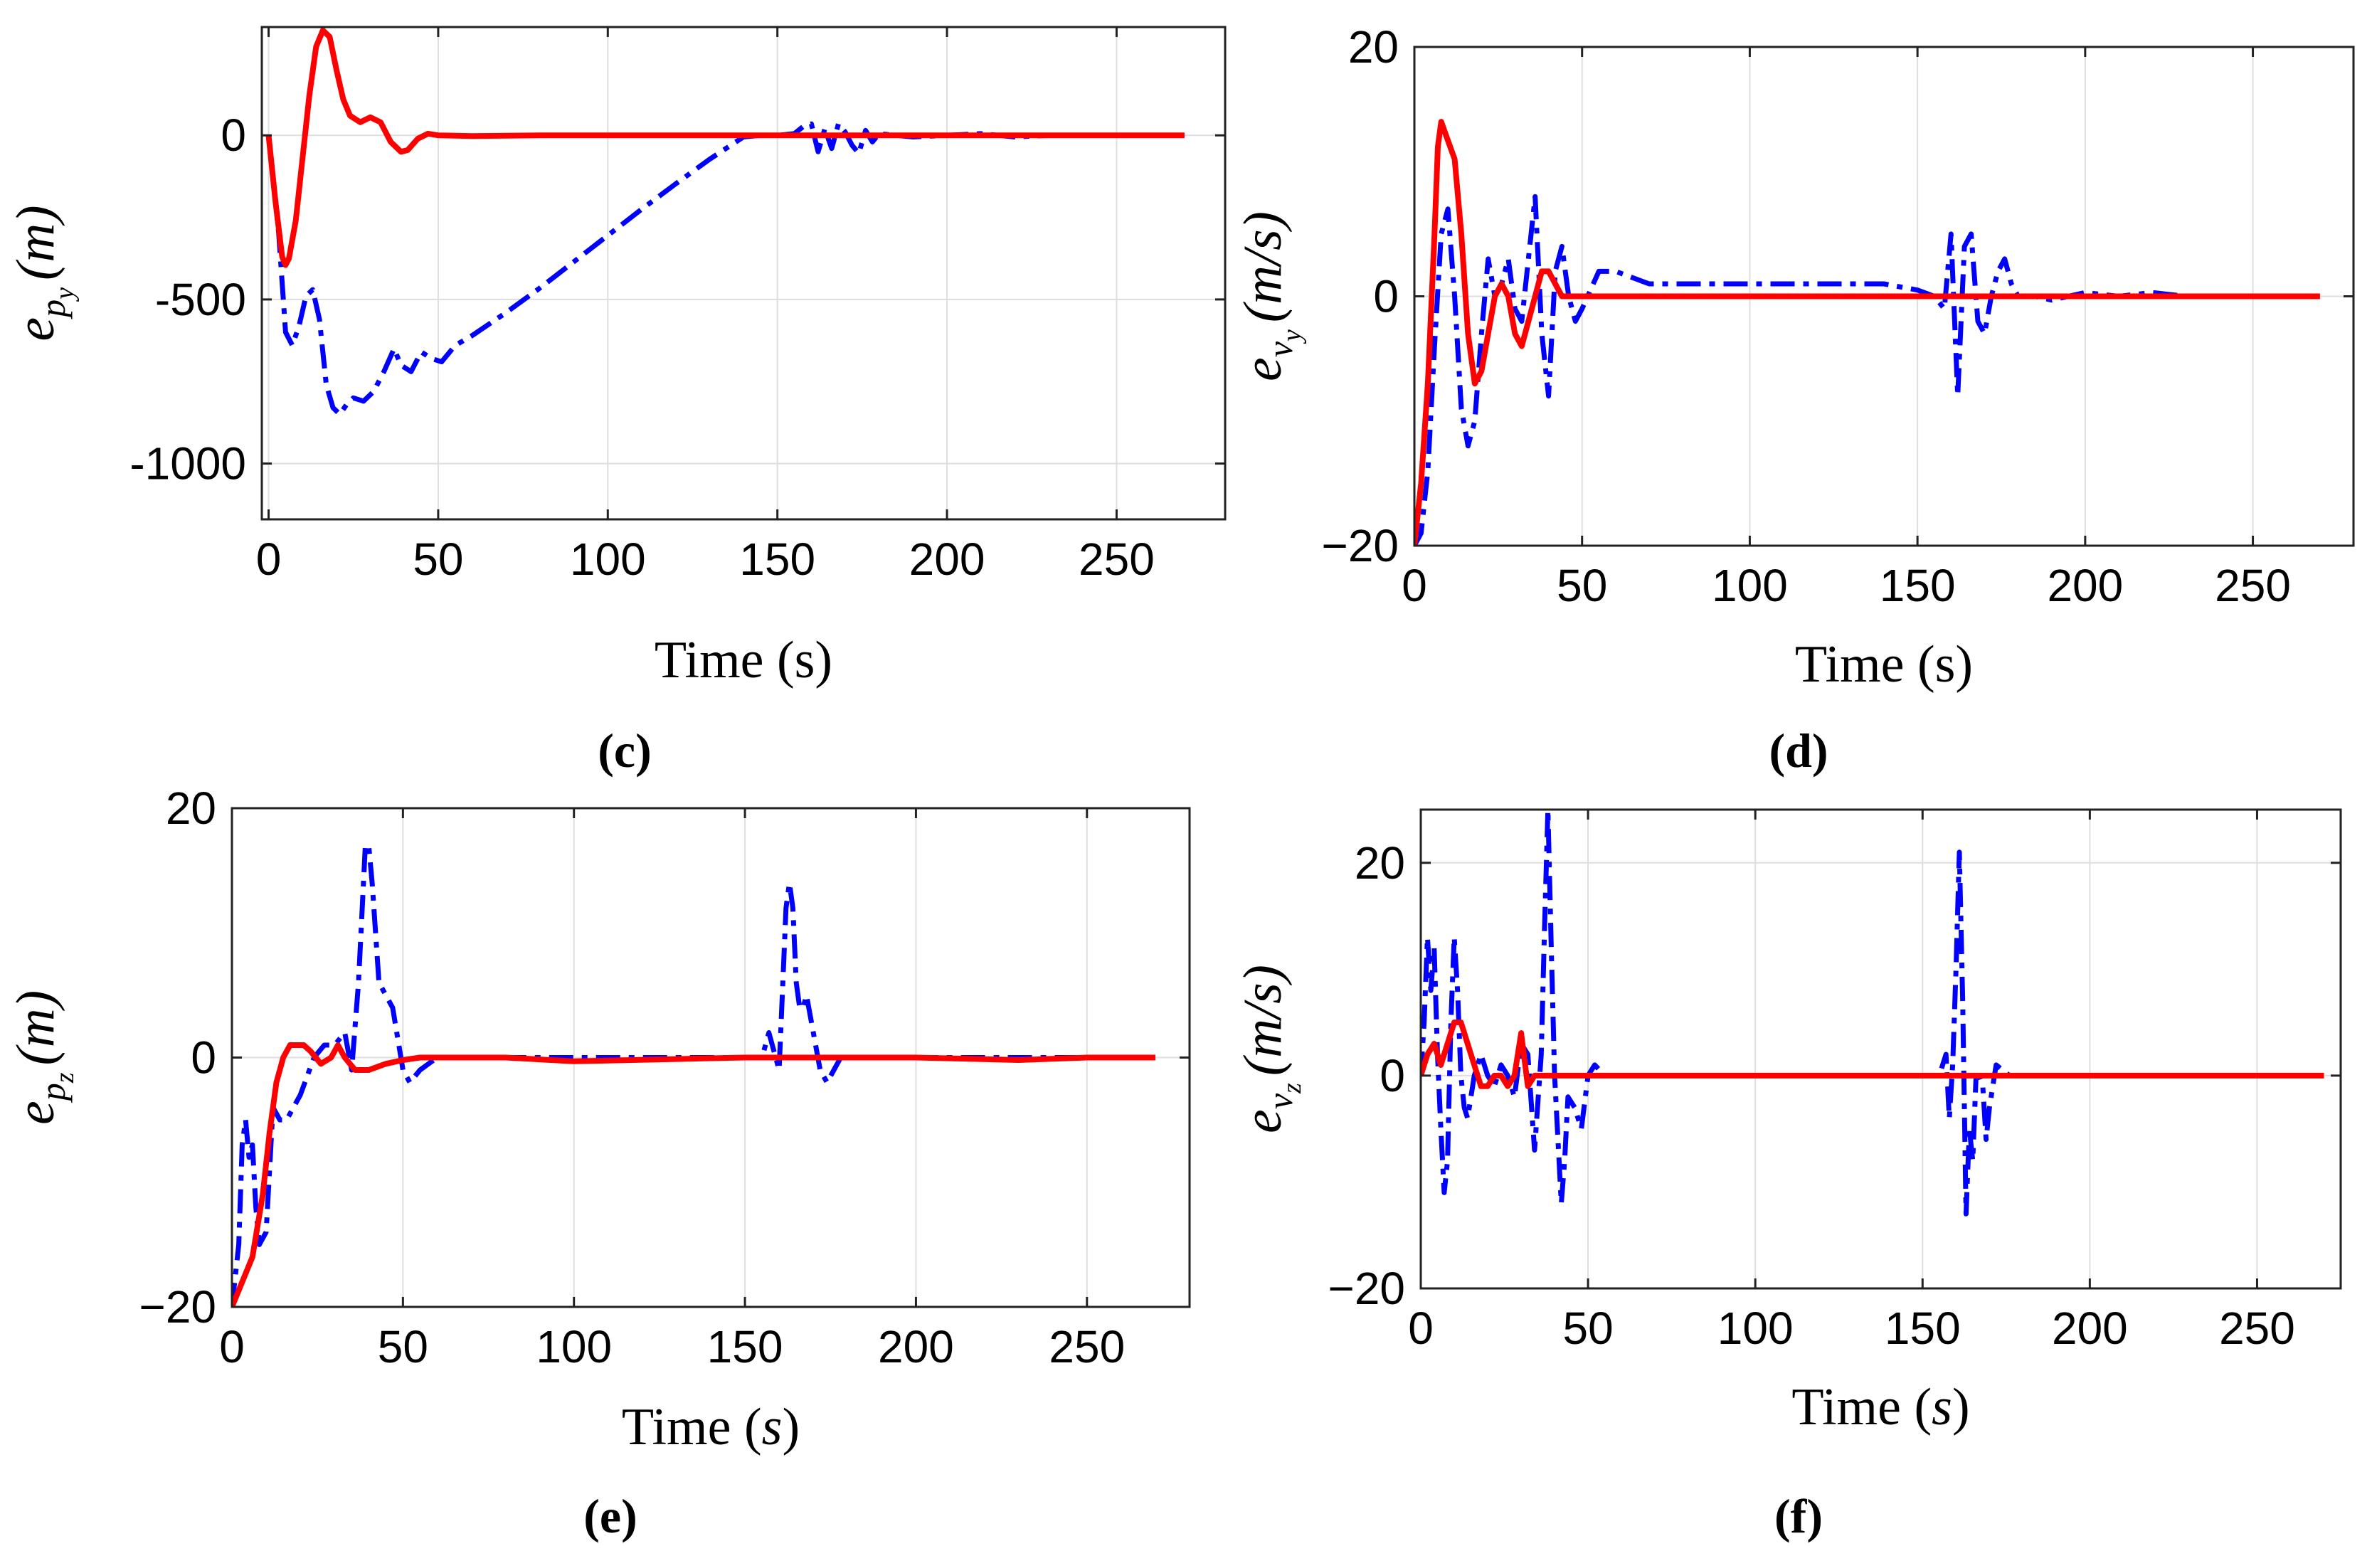 Image resolution: width=2372 pixels, height=1568 pixels. I want to click on y-axis-label: evy (m/s), so click(1270, 296).